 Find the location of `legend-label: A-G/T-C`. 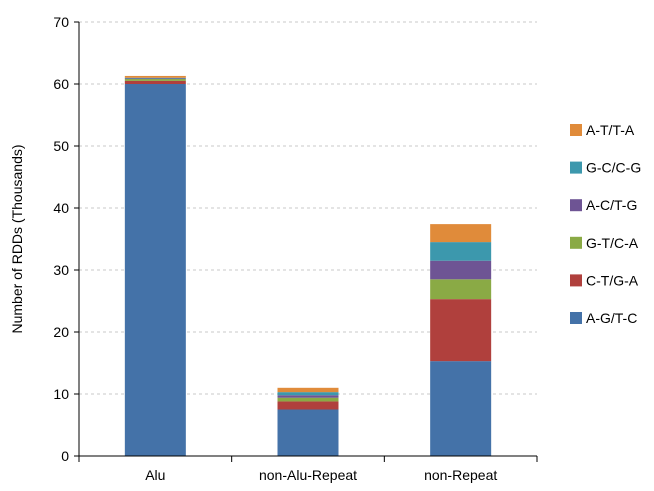

legend-label: A-G/T-C is located at coordinates (611, 318).